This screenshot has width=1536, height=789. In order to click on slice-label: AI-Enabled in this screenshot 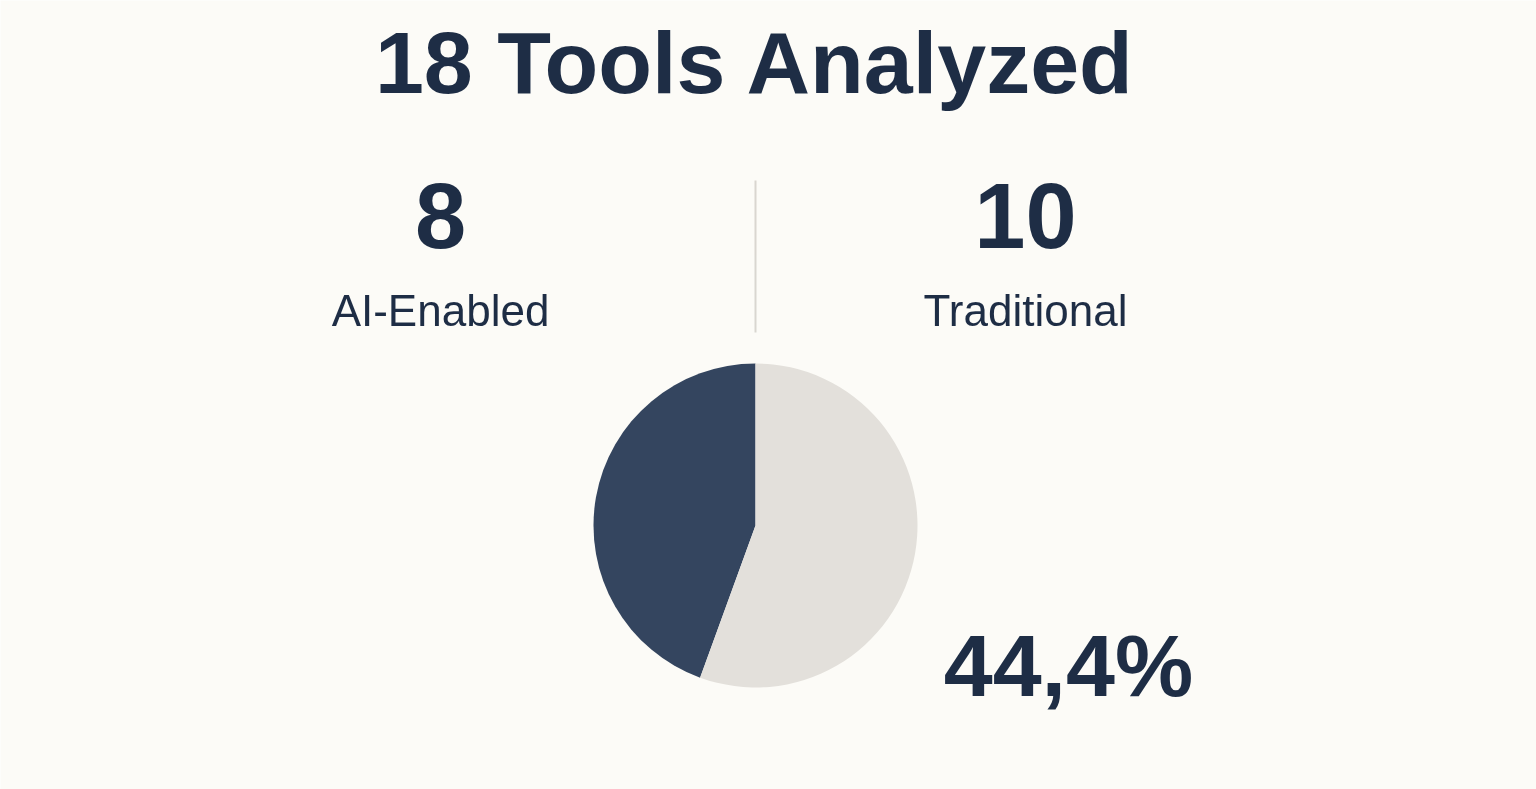, I will do `click(440, 310)`.